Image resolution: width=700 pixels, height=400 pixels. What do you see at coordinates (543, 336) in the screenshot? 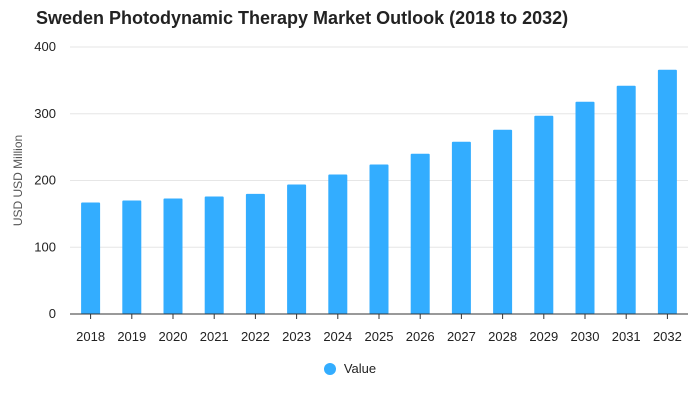
I see `x-tick-label: 2029` at bounding box center [543, 336].